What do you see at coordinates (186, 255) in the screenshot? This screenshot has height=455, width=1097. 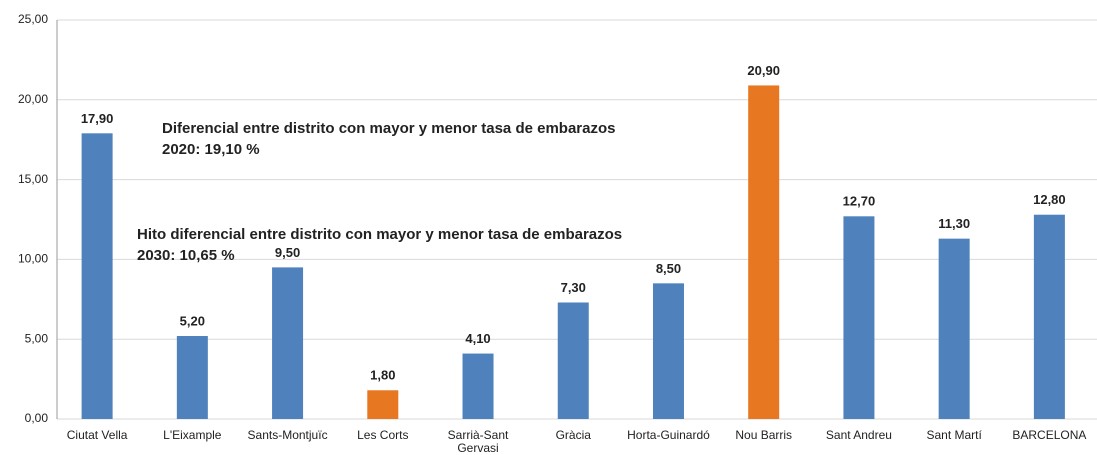 I see `annotation: 2030: 10,65 %` at bounding box center [186, 255].